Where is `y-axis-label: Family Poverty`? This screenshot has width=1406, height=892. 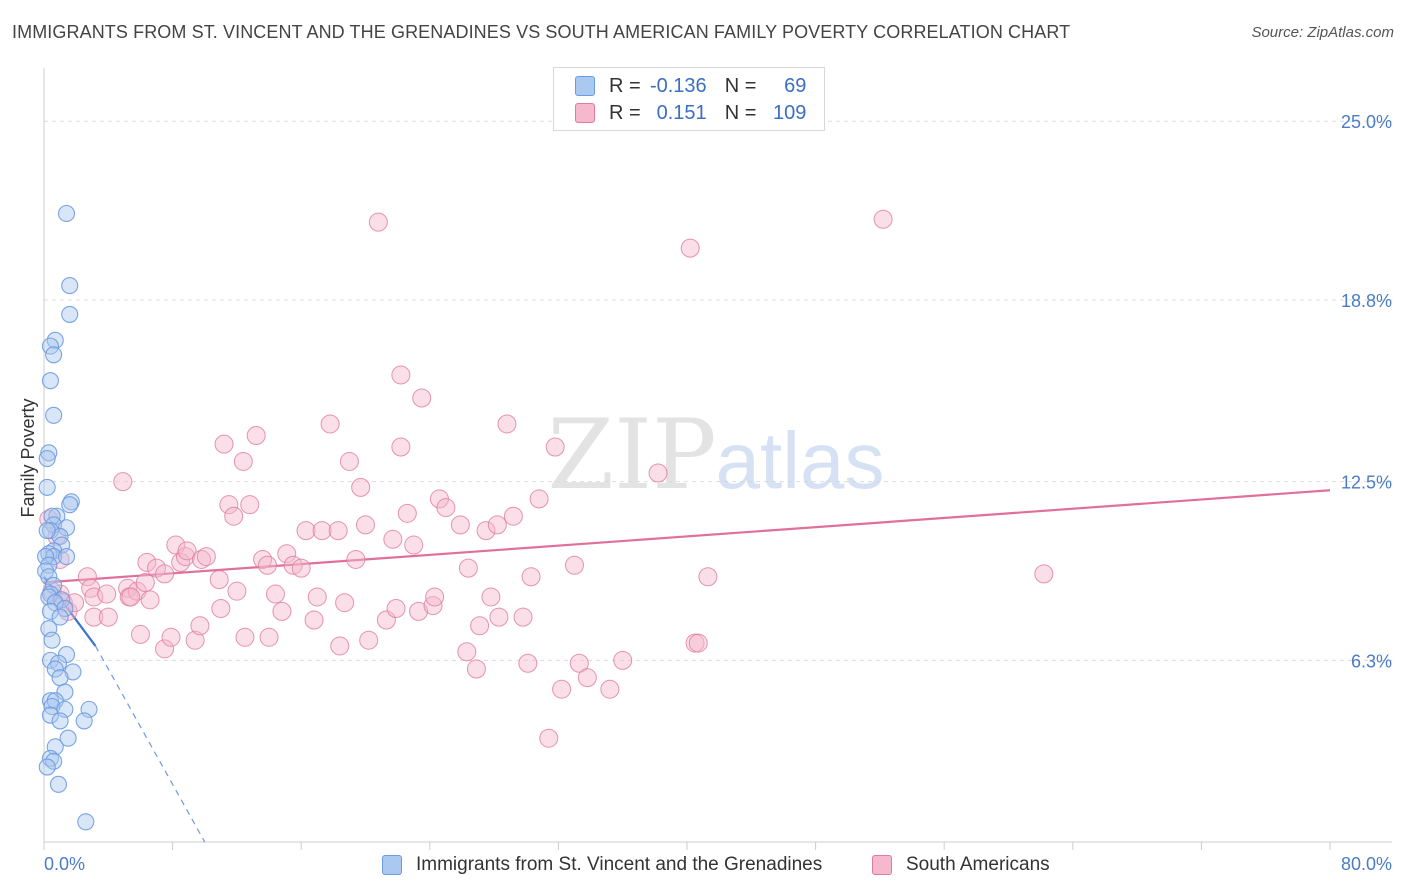 y-axis-label: Family Poverty is located at coordinates (28, 457).